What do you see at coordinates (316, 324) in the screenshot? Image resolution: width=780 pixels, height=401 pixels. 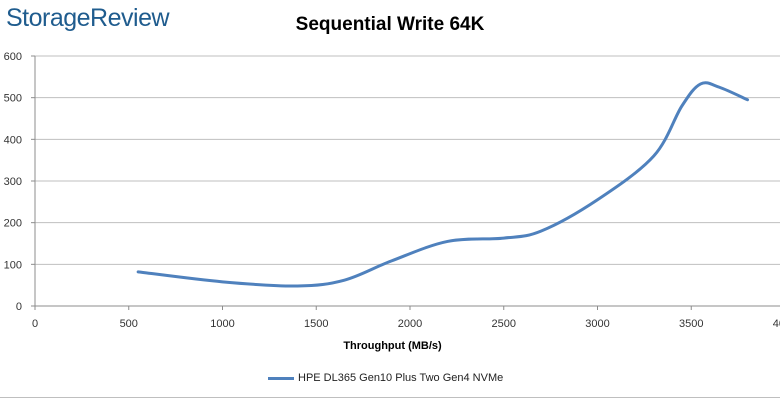 I see `x-tick-label: 1500` at bounding box center [316, 324].